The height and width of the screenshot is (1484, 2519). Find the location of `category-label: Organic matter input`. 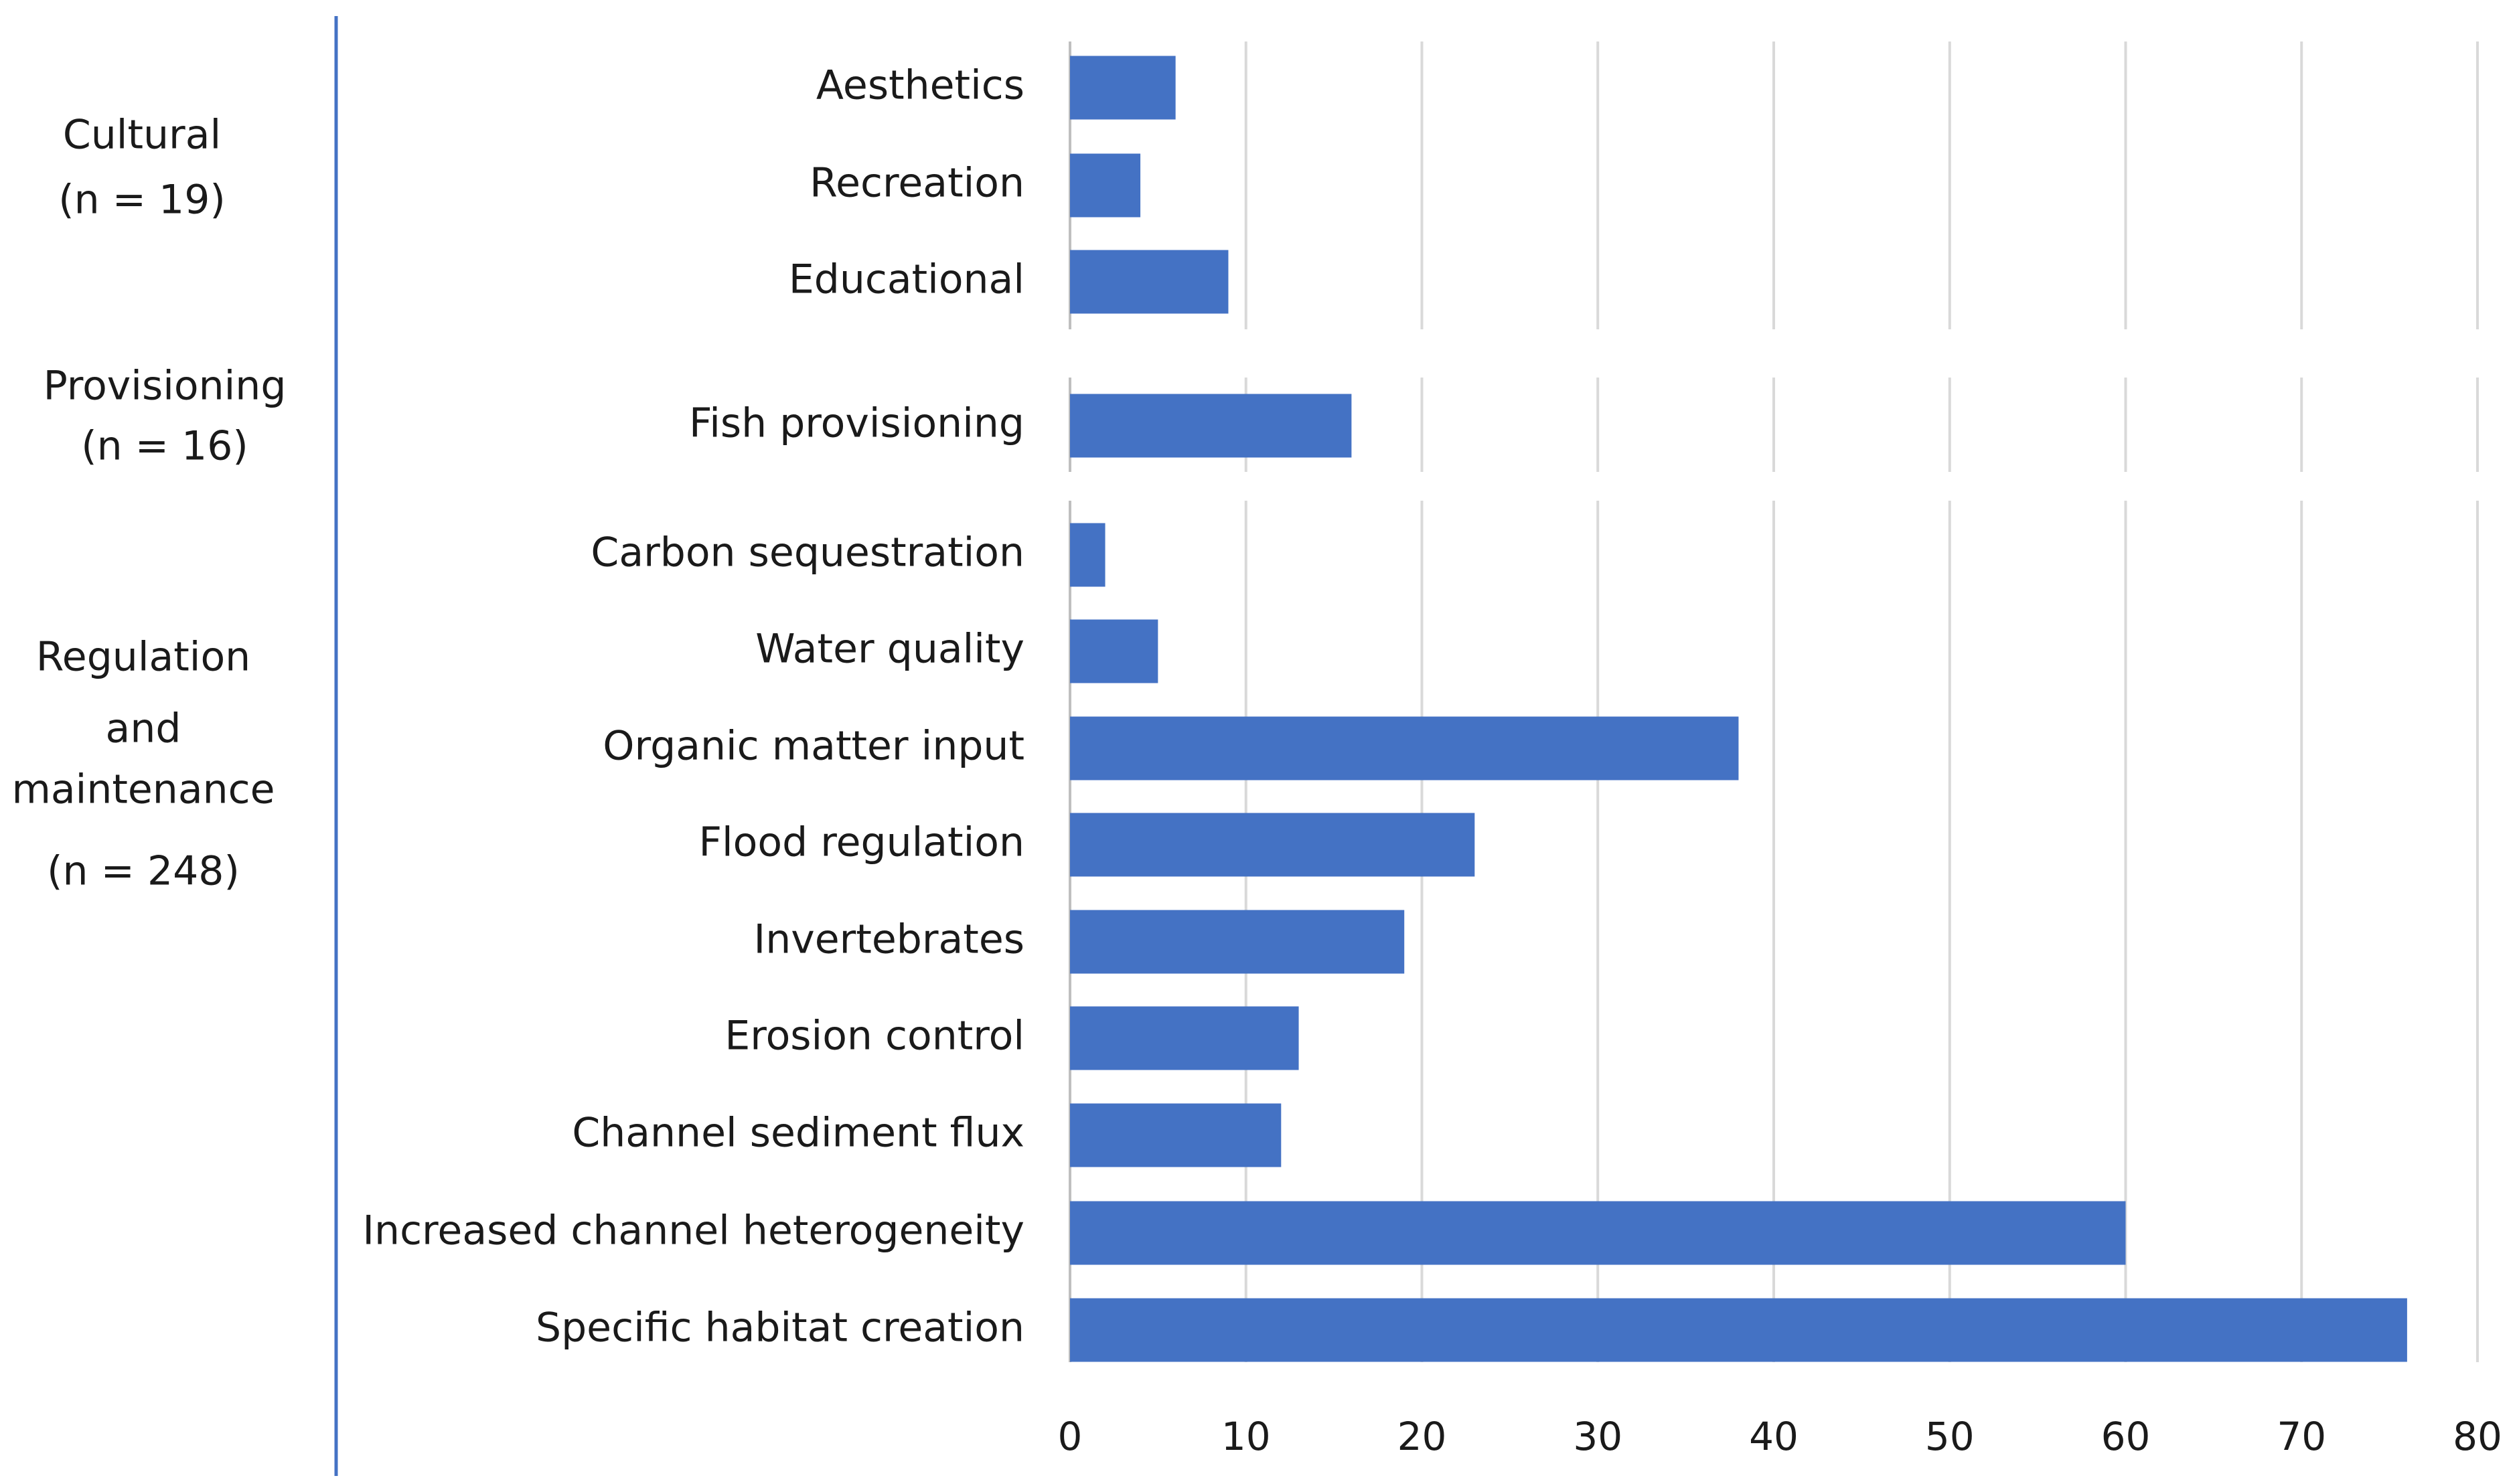

category-label: Organic matter input is located at coordinates (813, 746).